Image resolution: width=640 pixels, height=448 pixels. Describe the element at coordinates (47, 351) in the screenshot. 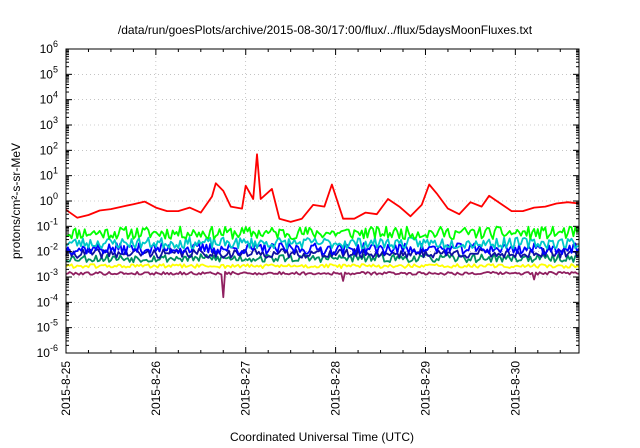

I see `y-tick-label: 10⁻⁶` at that location.